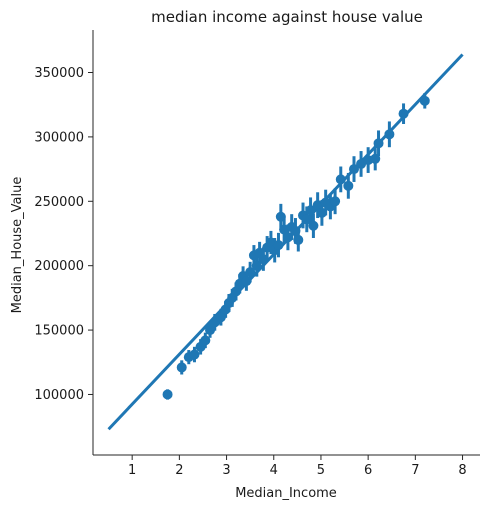 This screenshot has height=510, width=490. Describe the element at coordinates (179, 470) in the screenshot. I see `x-tick-label: 2` at that location.